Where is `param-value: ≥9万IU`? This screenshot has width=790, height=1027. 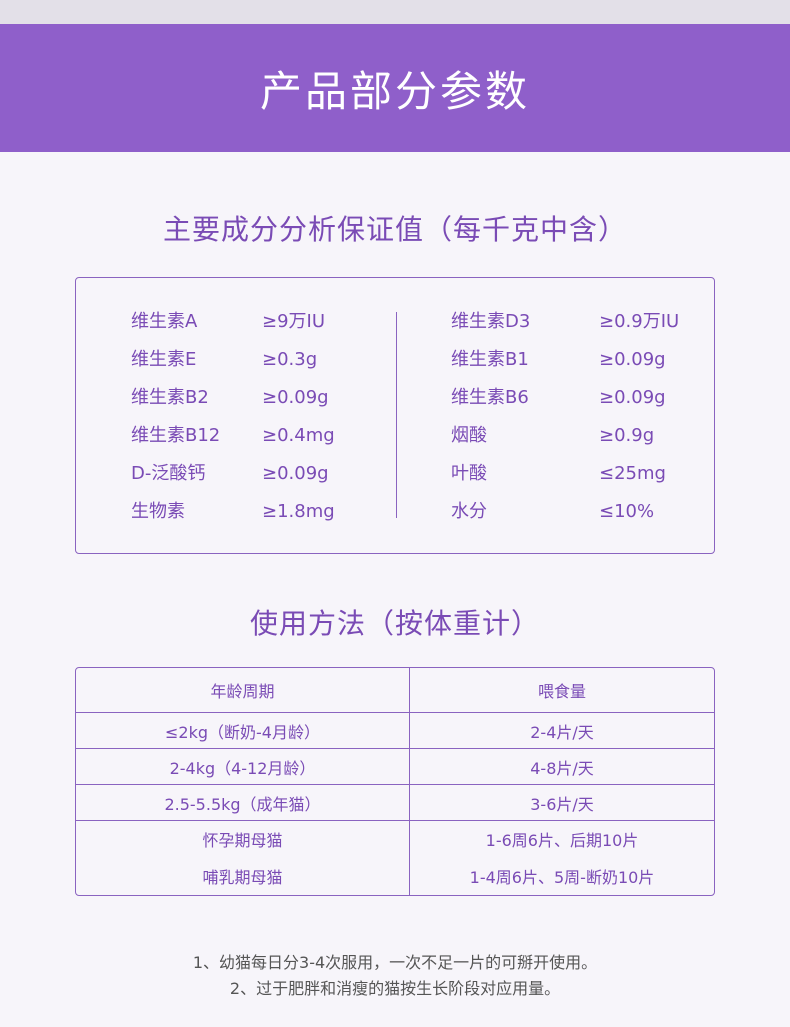
param-value: ≥9万IU is located at coordinates (294, 321).